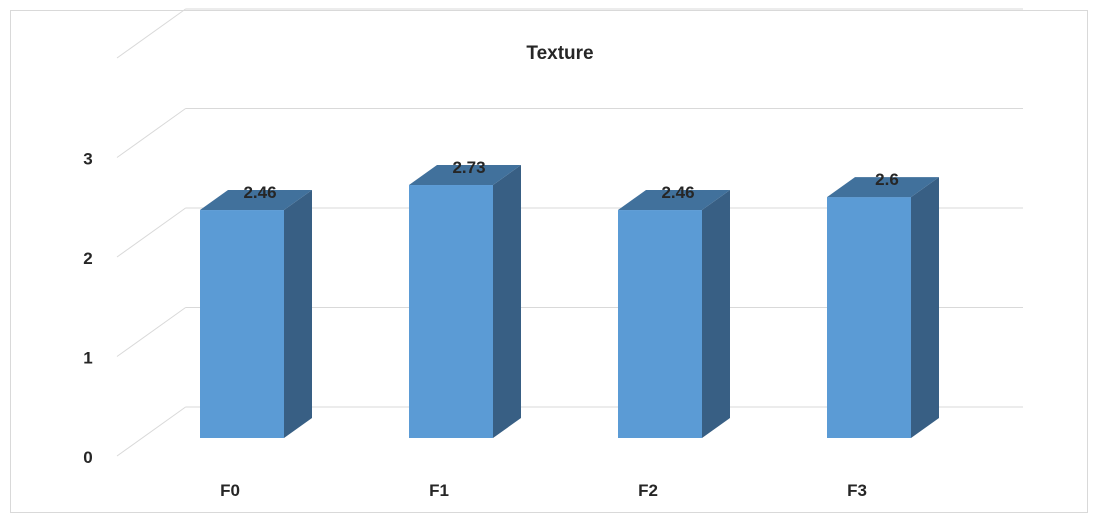 Image resolution: width=1099 pixels, height=514 pixels. Describe the element at coordinates (887, 179) in the screenshot. I see `data-label: 2.6` at that location.